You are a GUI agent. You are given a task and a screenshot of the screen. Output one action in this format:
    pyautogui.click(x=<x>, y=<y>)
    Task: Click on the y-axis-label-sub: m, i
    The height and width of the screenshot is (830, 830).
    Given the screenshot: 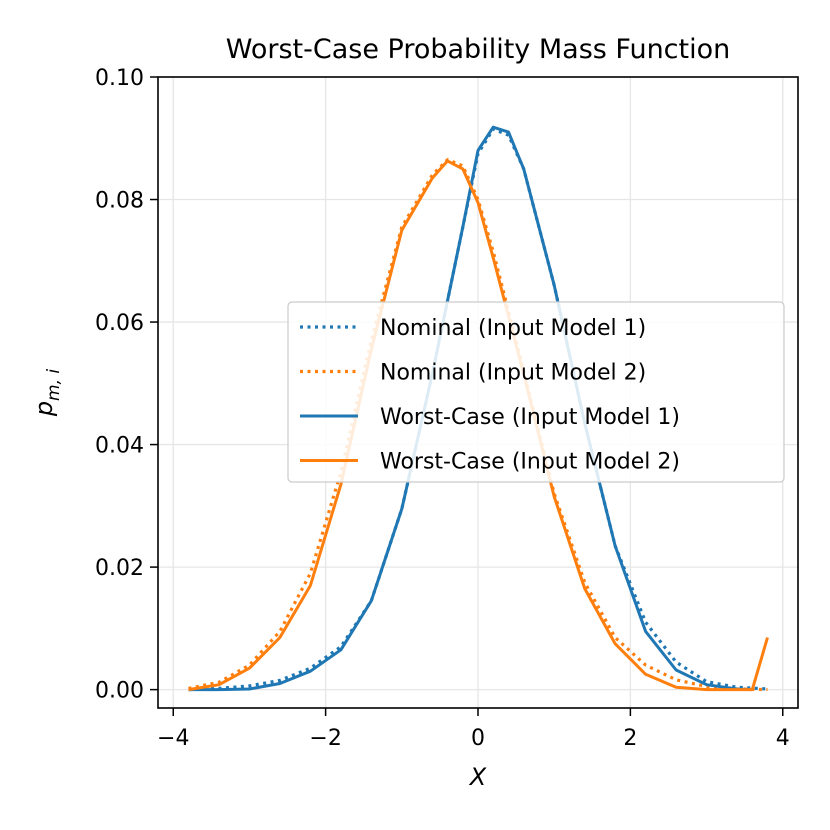 What is the action you would take?
    pyautogui.click(x=54, y=385)
    